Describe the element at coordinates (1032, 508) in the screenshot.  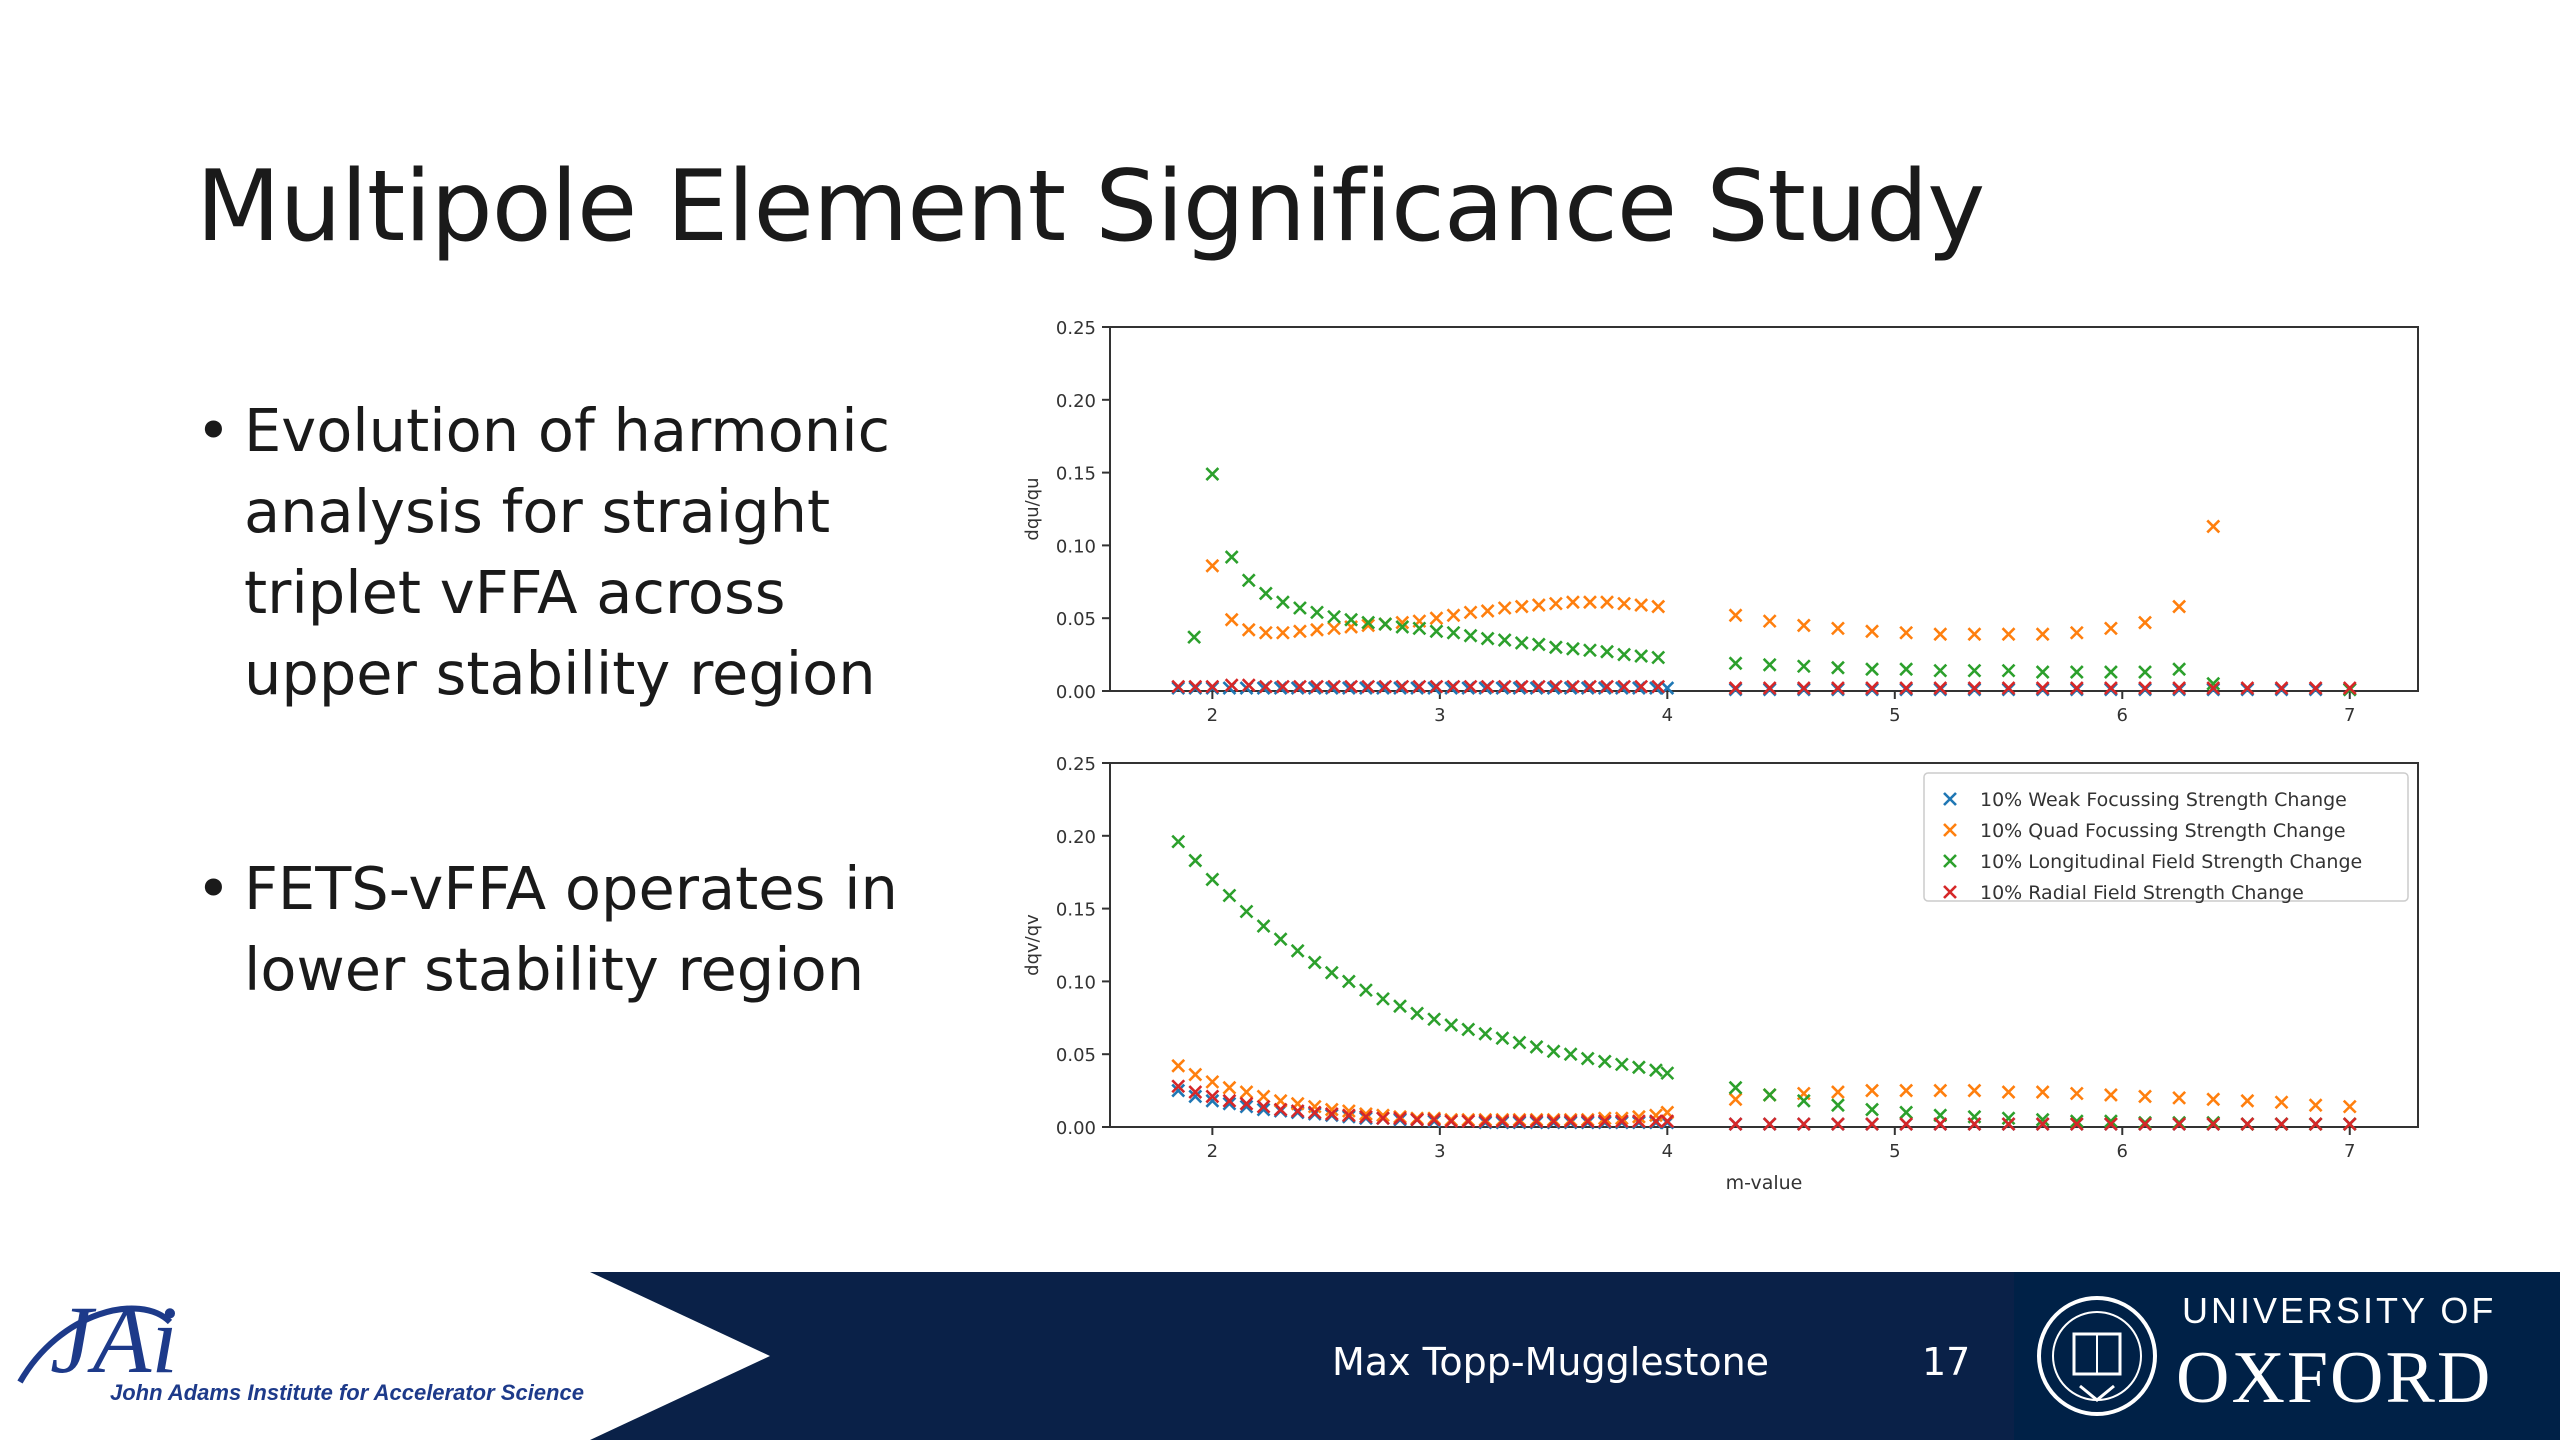
I see `y-axis-label: dqu/qu` at that location.